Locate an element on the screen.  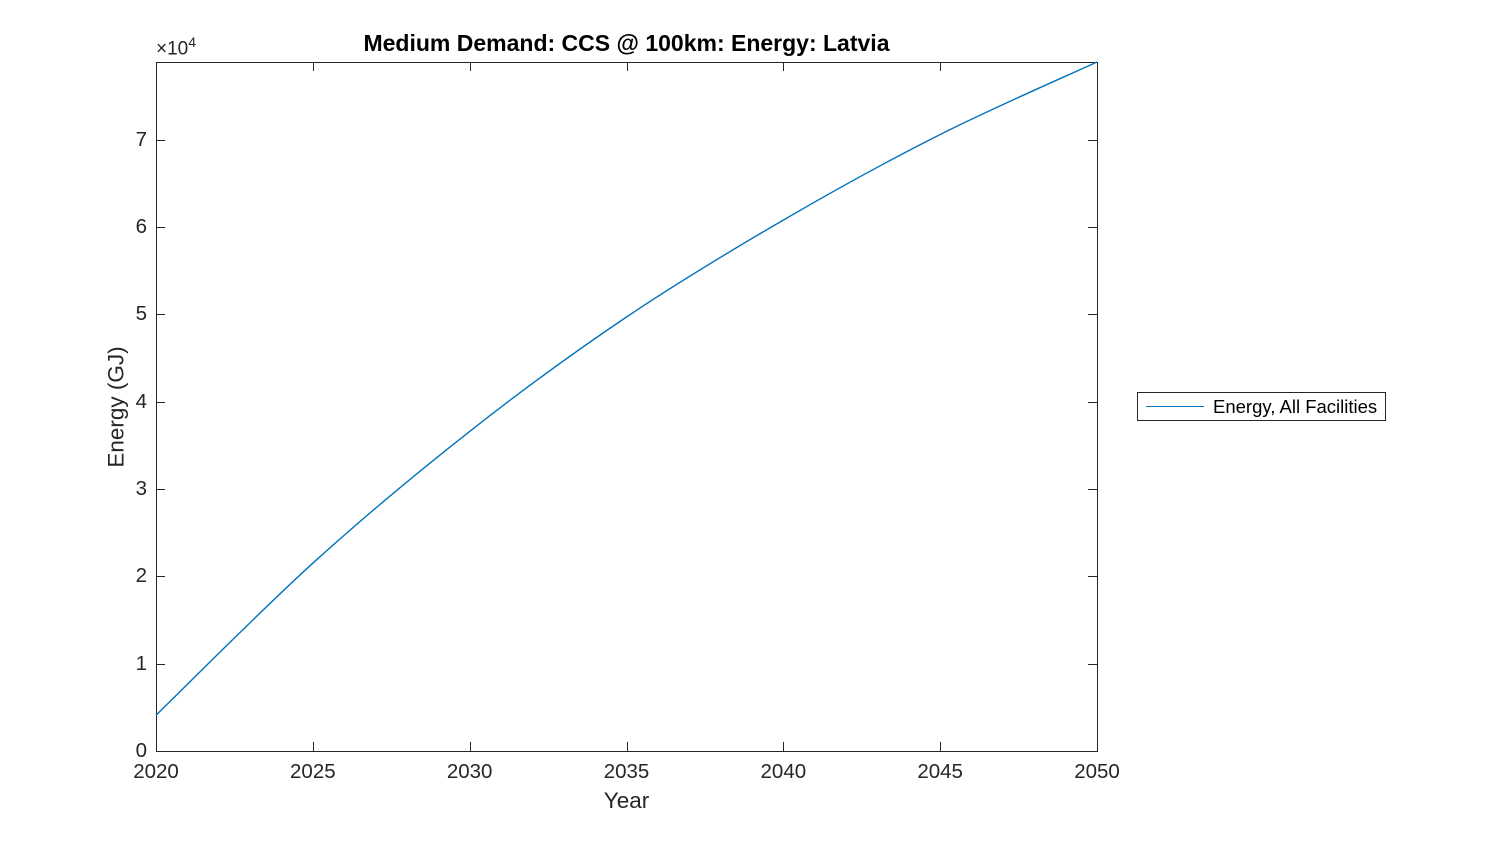
y-axis-label: Energy (GJ) is located at coordinates (117, 406).